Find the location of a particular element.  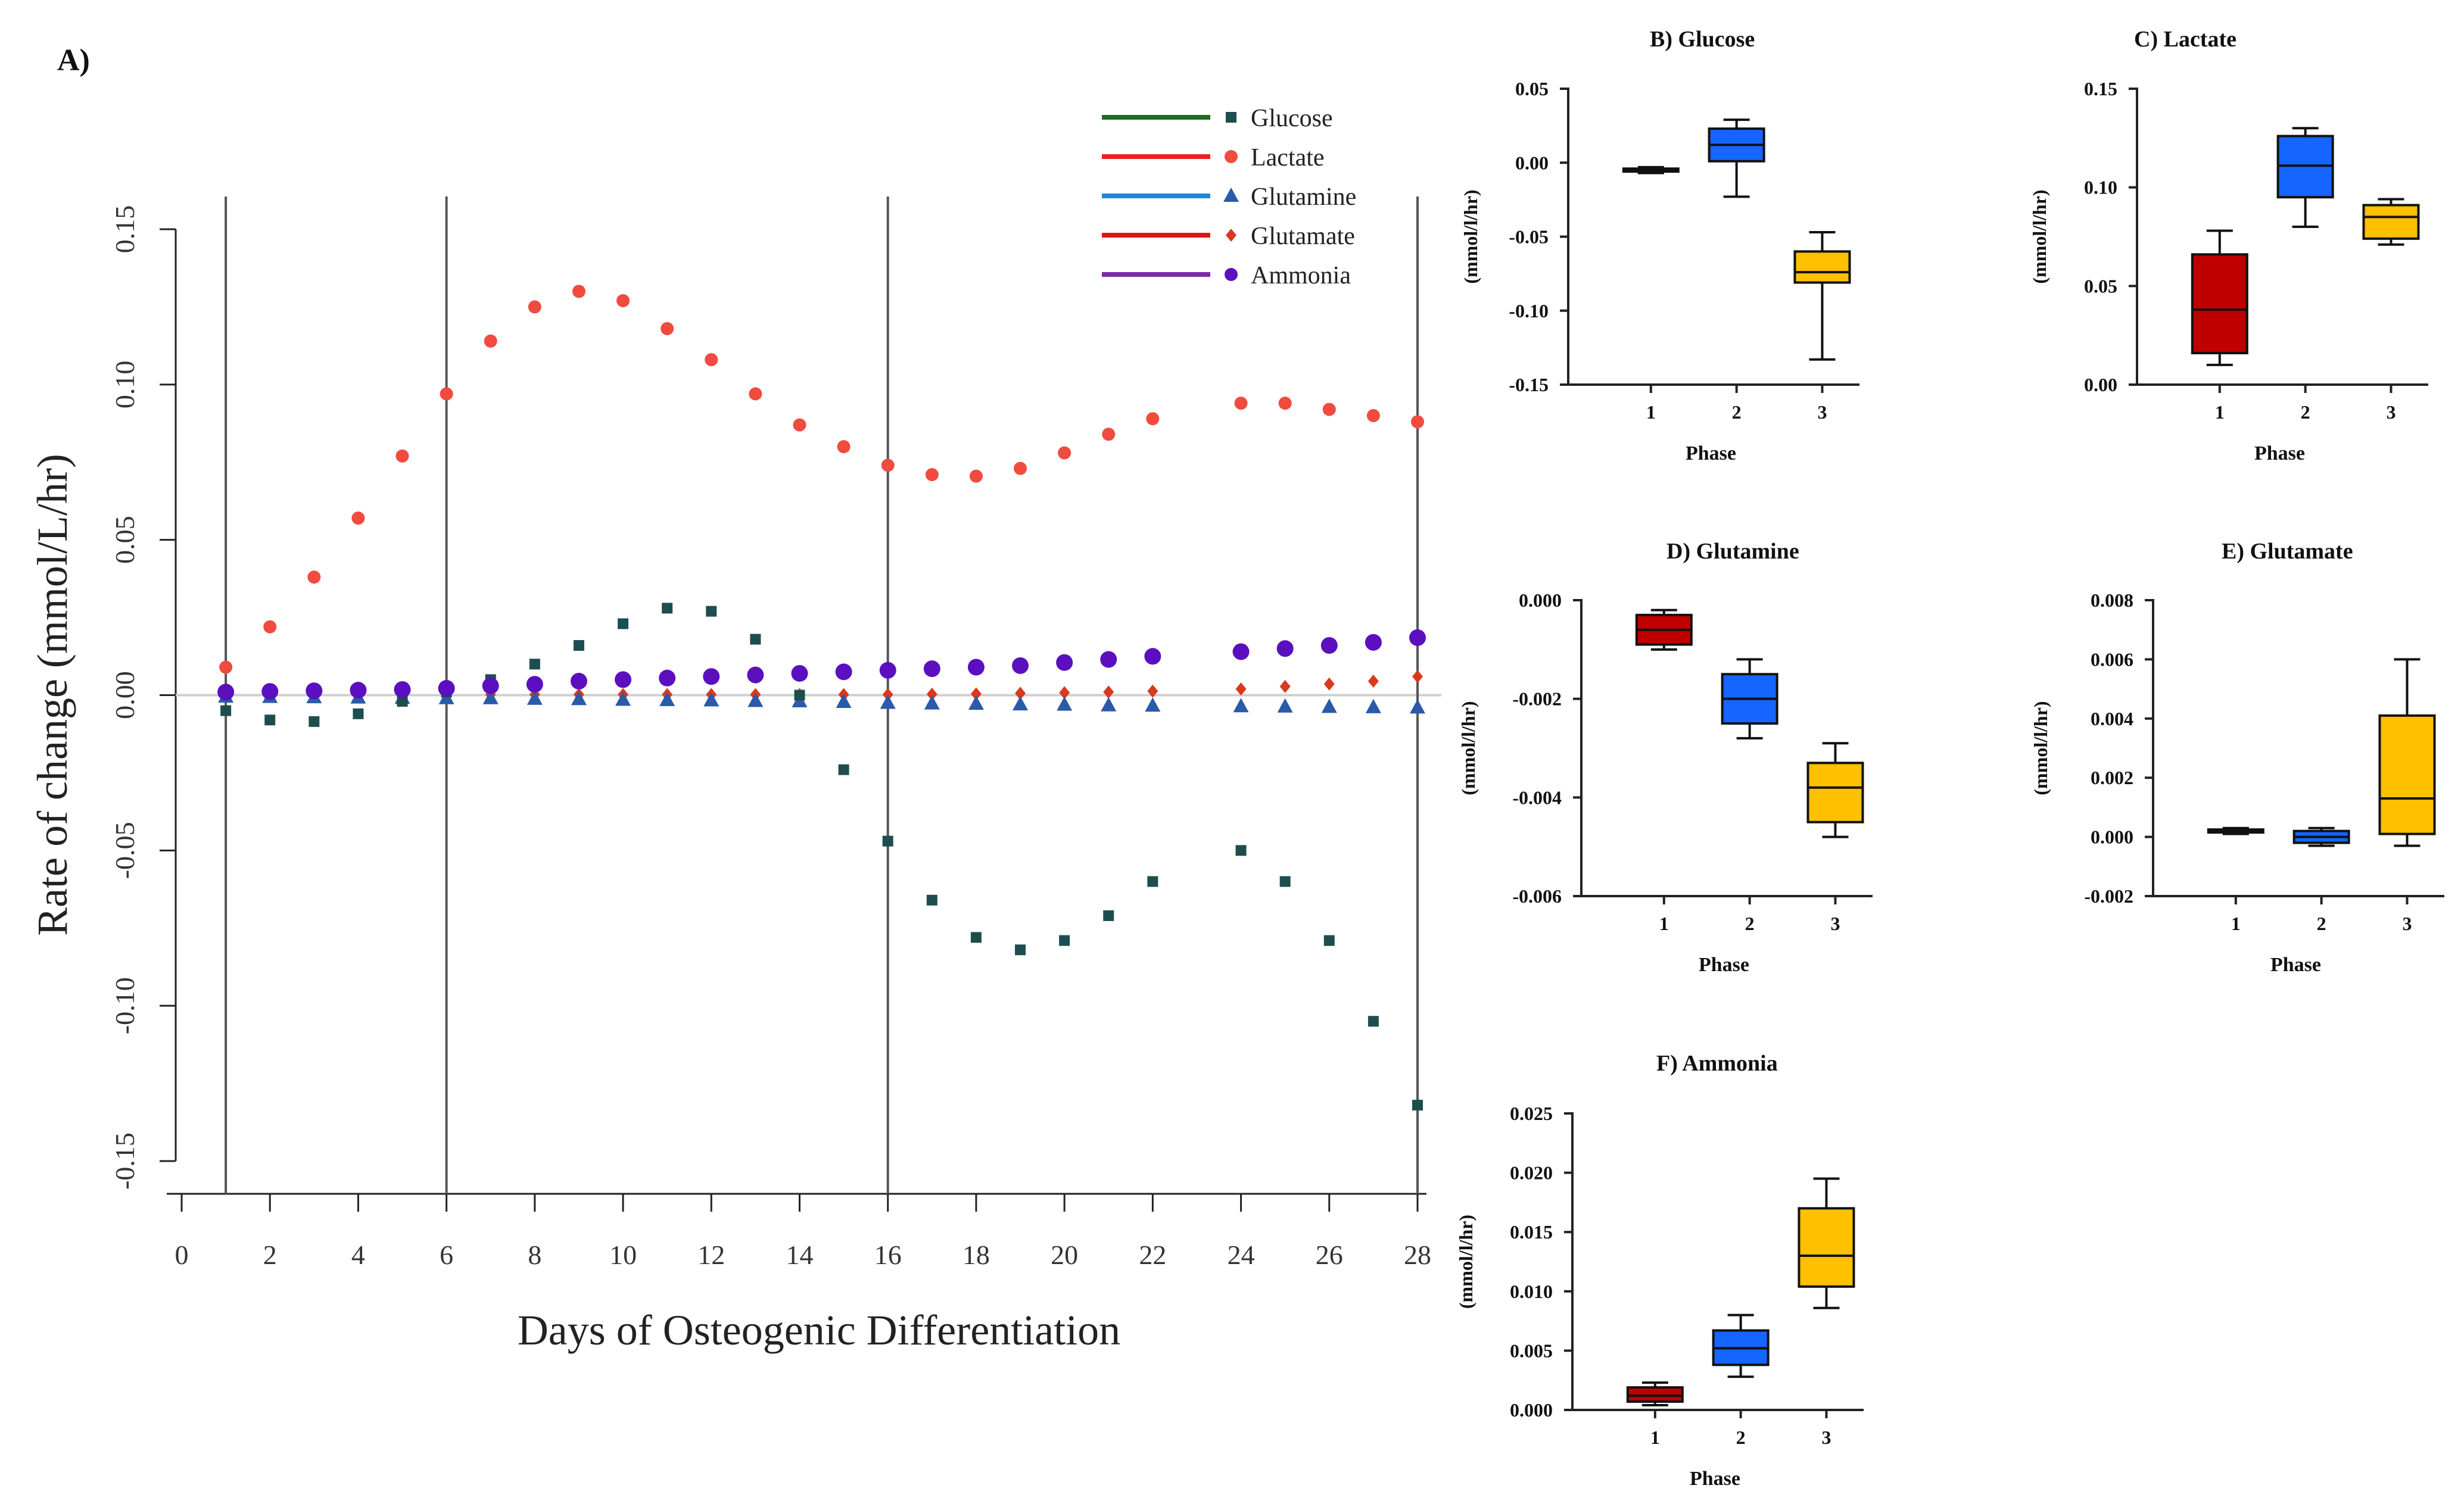

x-tick-label: 8 is located at coordinates (534, 1255).